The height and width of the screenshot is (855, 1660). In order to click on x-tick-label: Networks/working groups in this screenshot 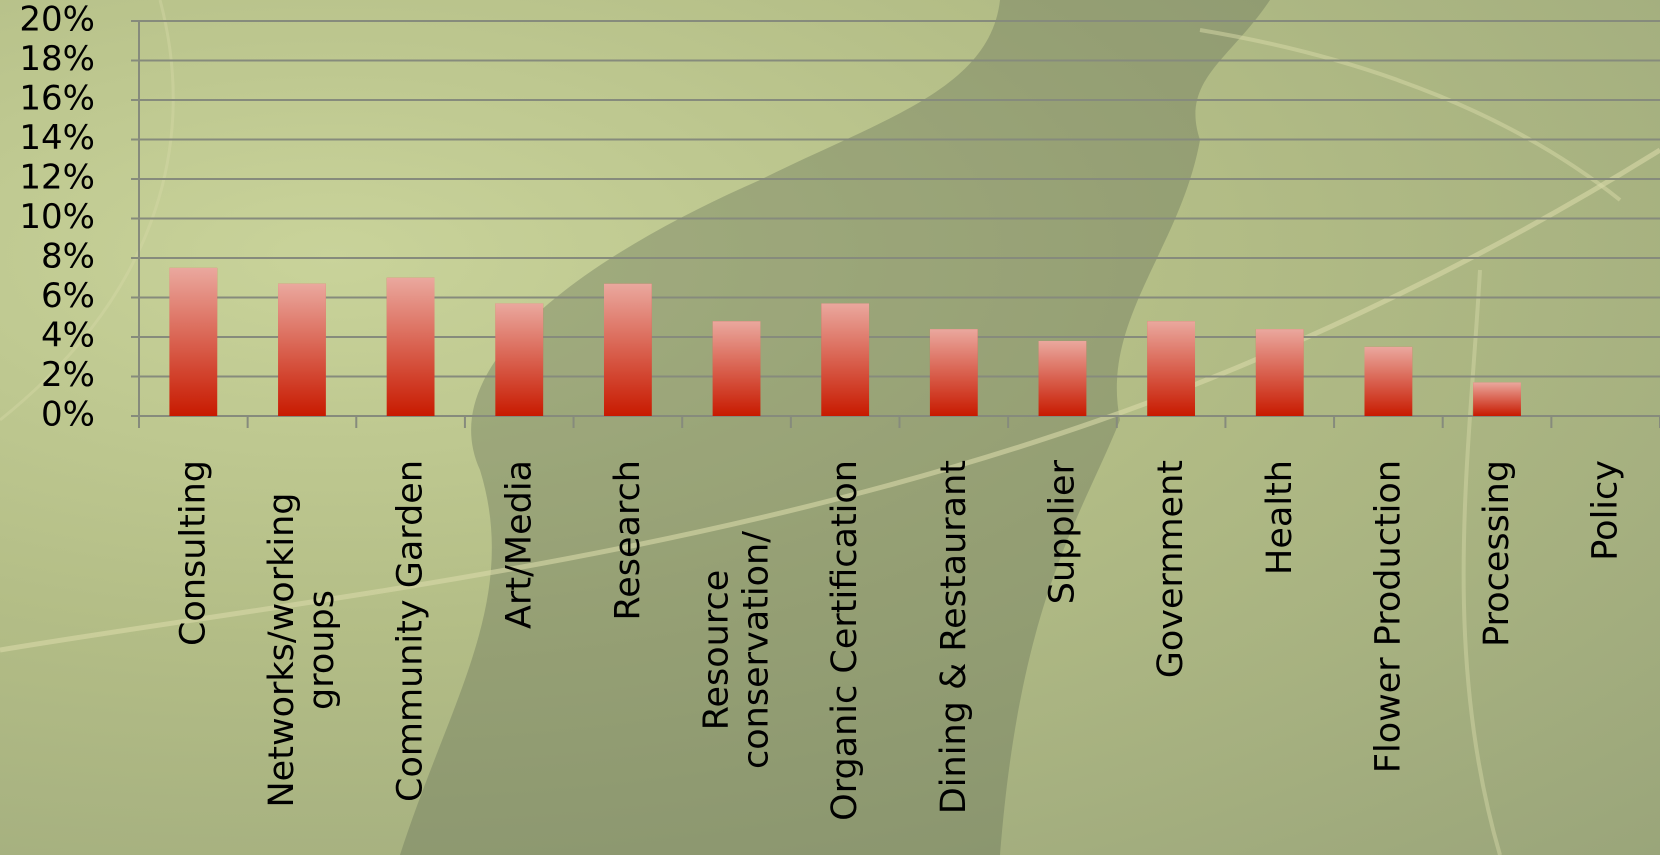, I will do `click(302, 650)`.